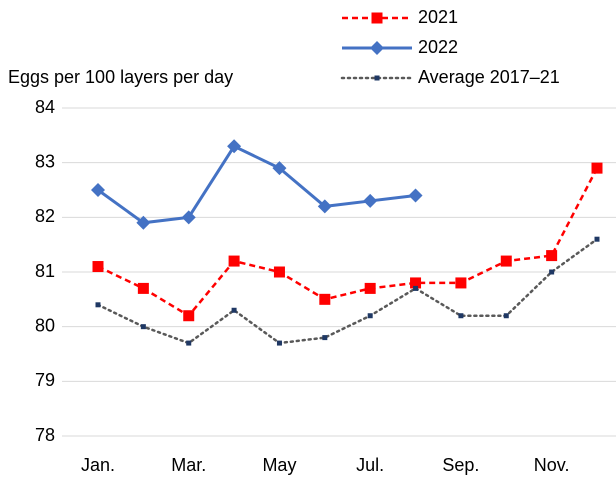 The image size is (616, 479). Describe the element at coordinates (438, 47) in the screenshot. I see `legend-label: 2022` at that location.